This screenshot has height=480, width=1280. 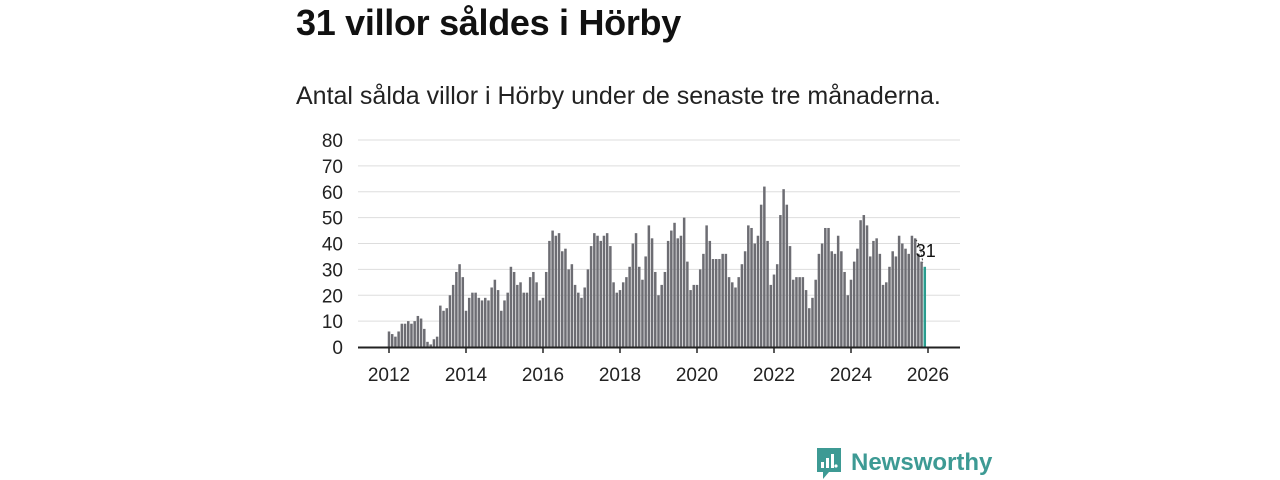 I want to click on annotation-connector, so click(x=919, y=251).